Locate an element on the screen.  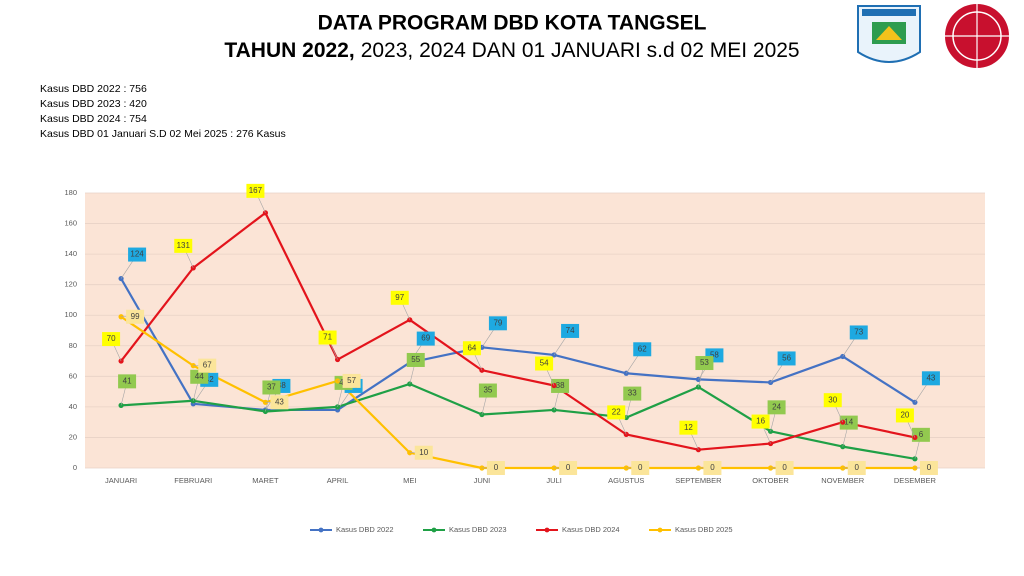
y-tick-label: 80 is located at coordinates (73, 345).